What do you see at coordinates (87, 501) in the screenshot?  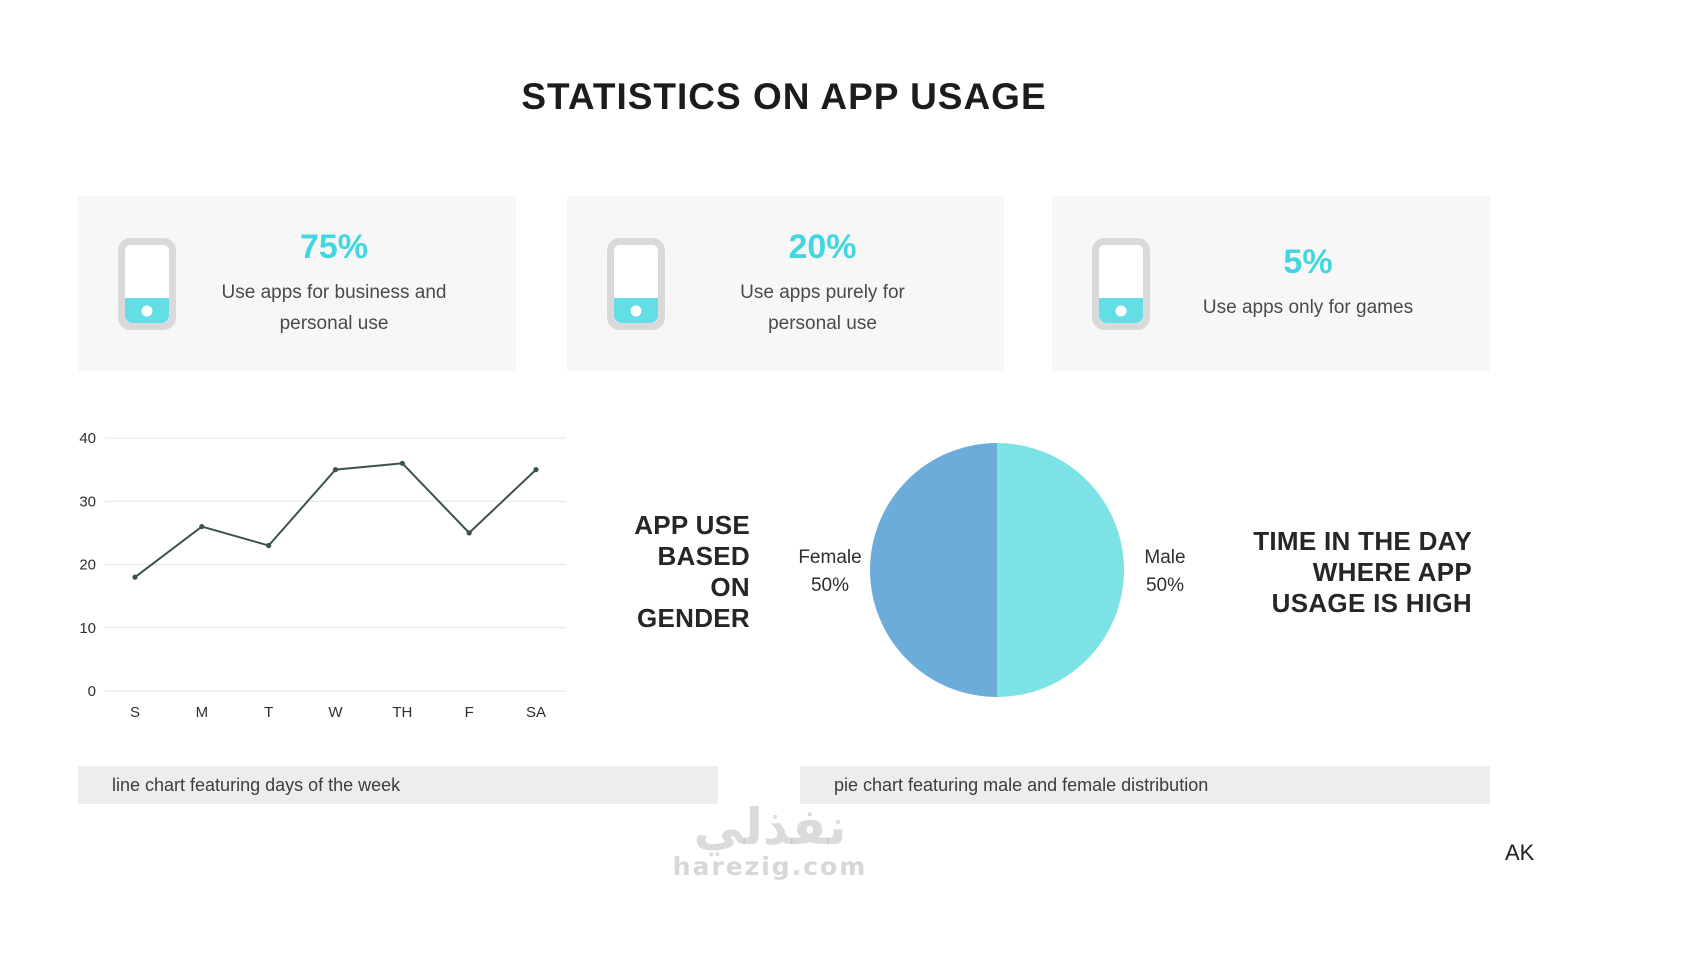 I see `svg-text: 30` at bounding box center [87, 501].